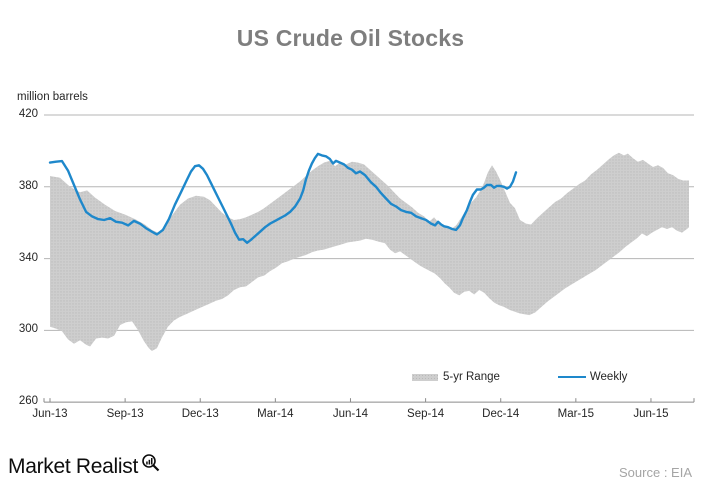  What do you see at coordinates (28, 185) in the screenshot?
I see `y-tick-label: 380` at bounding box center [28, 185].